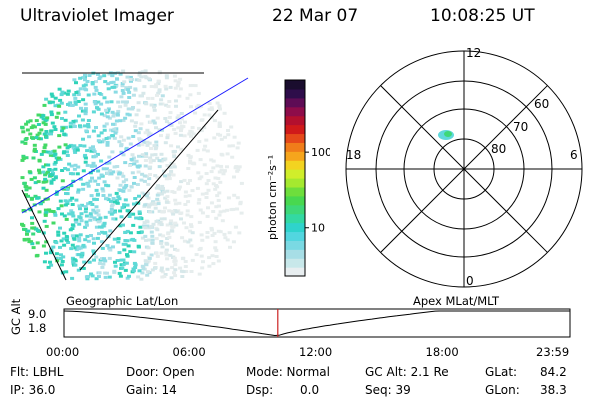  Describe the element at coordinates (260, 390) in the screenshot. I see `dsp-label: Dsp:` at that location.